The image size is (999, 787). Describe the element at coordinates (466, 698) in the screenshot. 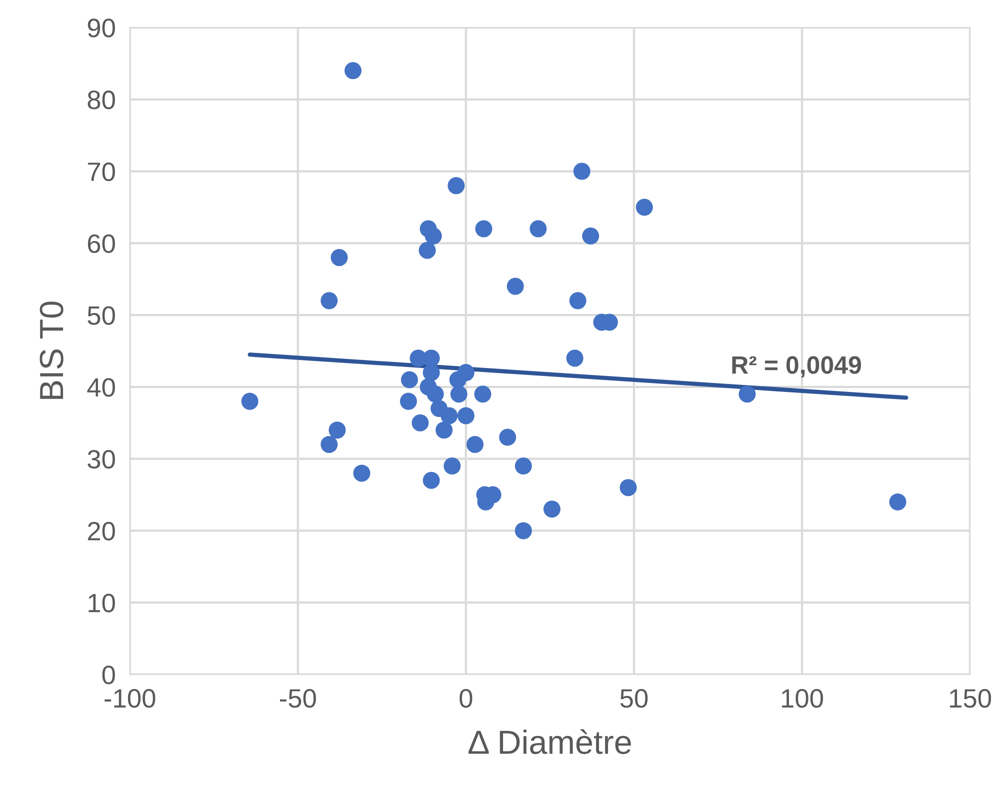

I see `x-tick-label: 0` at that location.